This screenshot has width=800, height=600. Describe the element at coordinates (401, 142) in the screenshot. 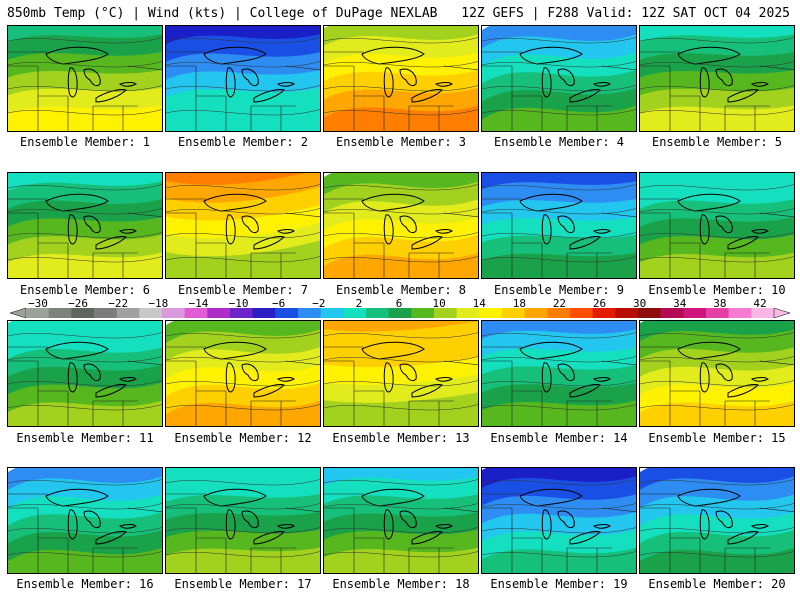

I see `ensemble-member-label: Ensemble Member: 3` at that location.